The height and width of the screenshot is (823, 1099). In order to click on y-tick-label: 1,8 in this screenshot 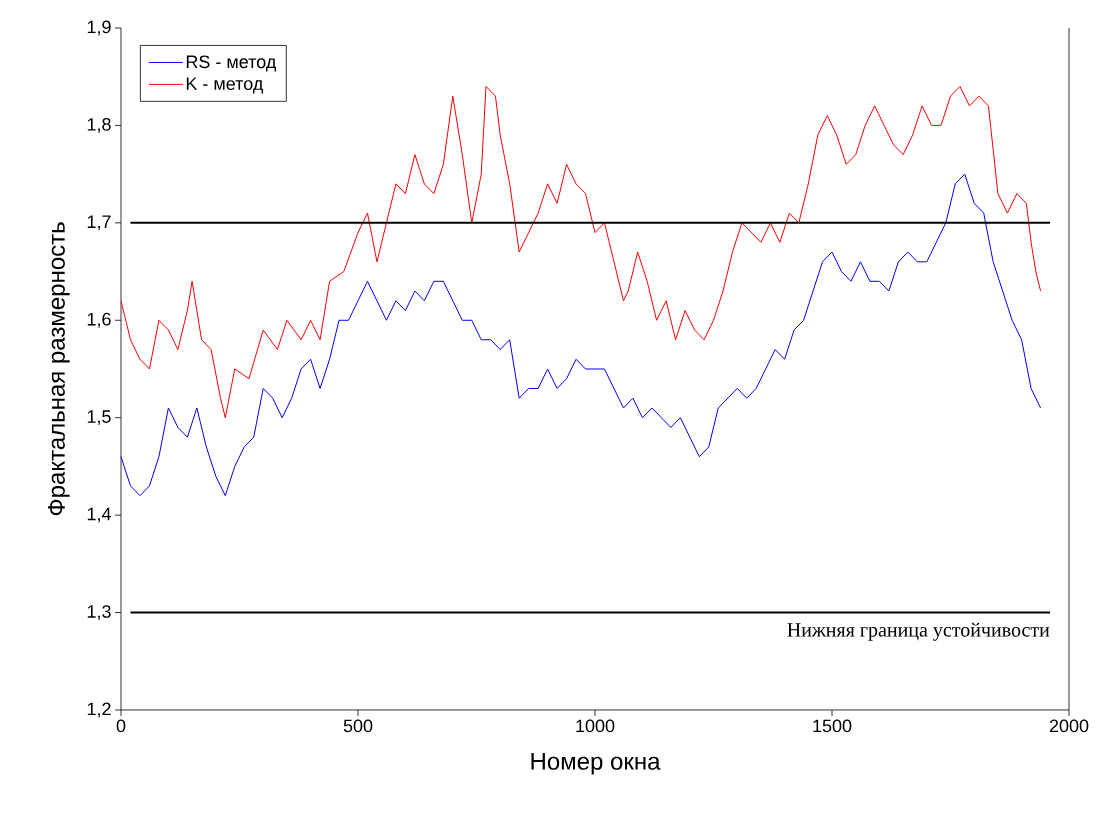, I will do `click(99, 125)`.